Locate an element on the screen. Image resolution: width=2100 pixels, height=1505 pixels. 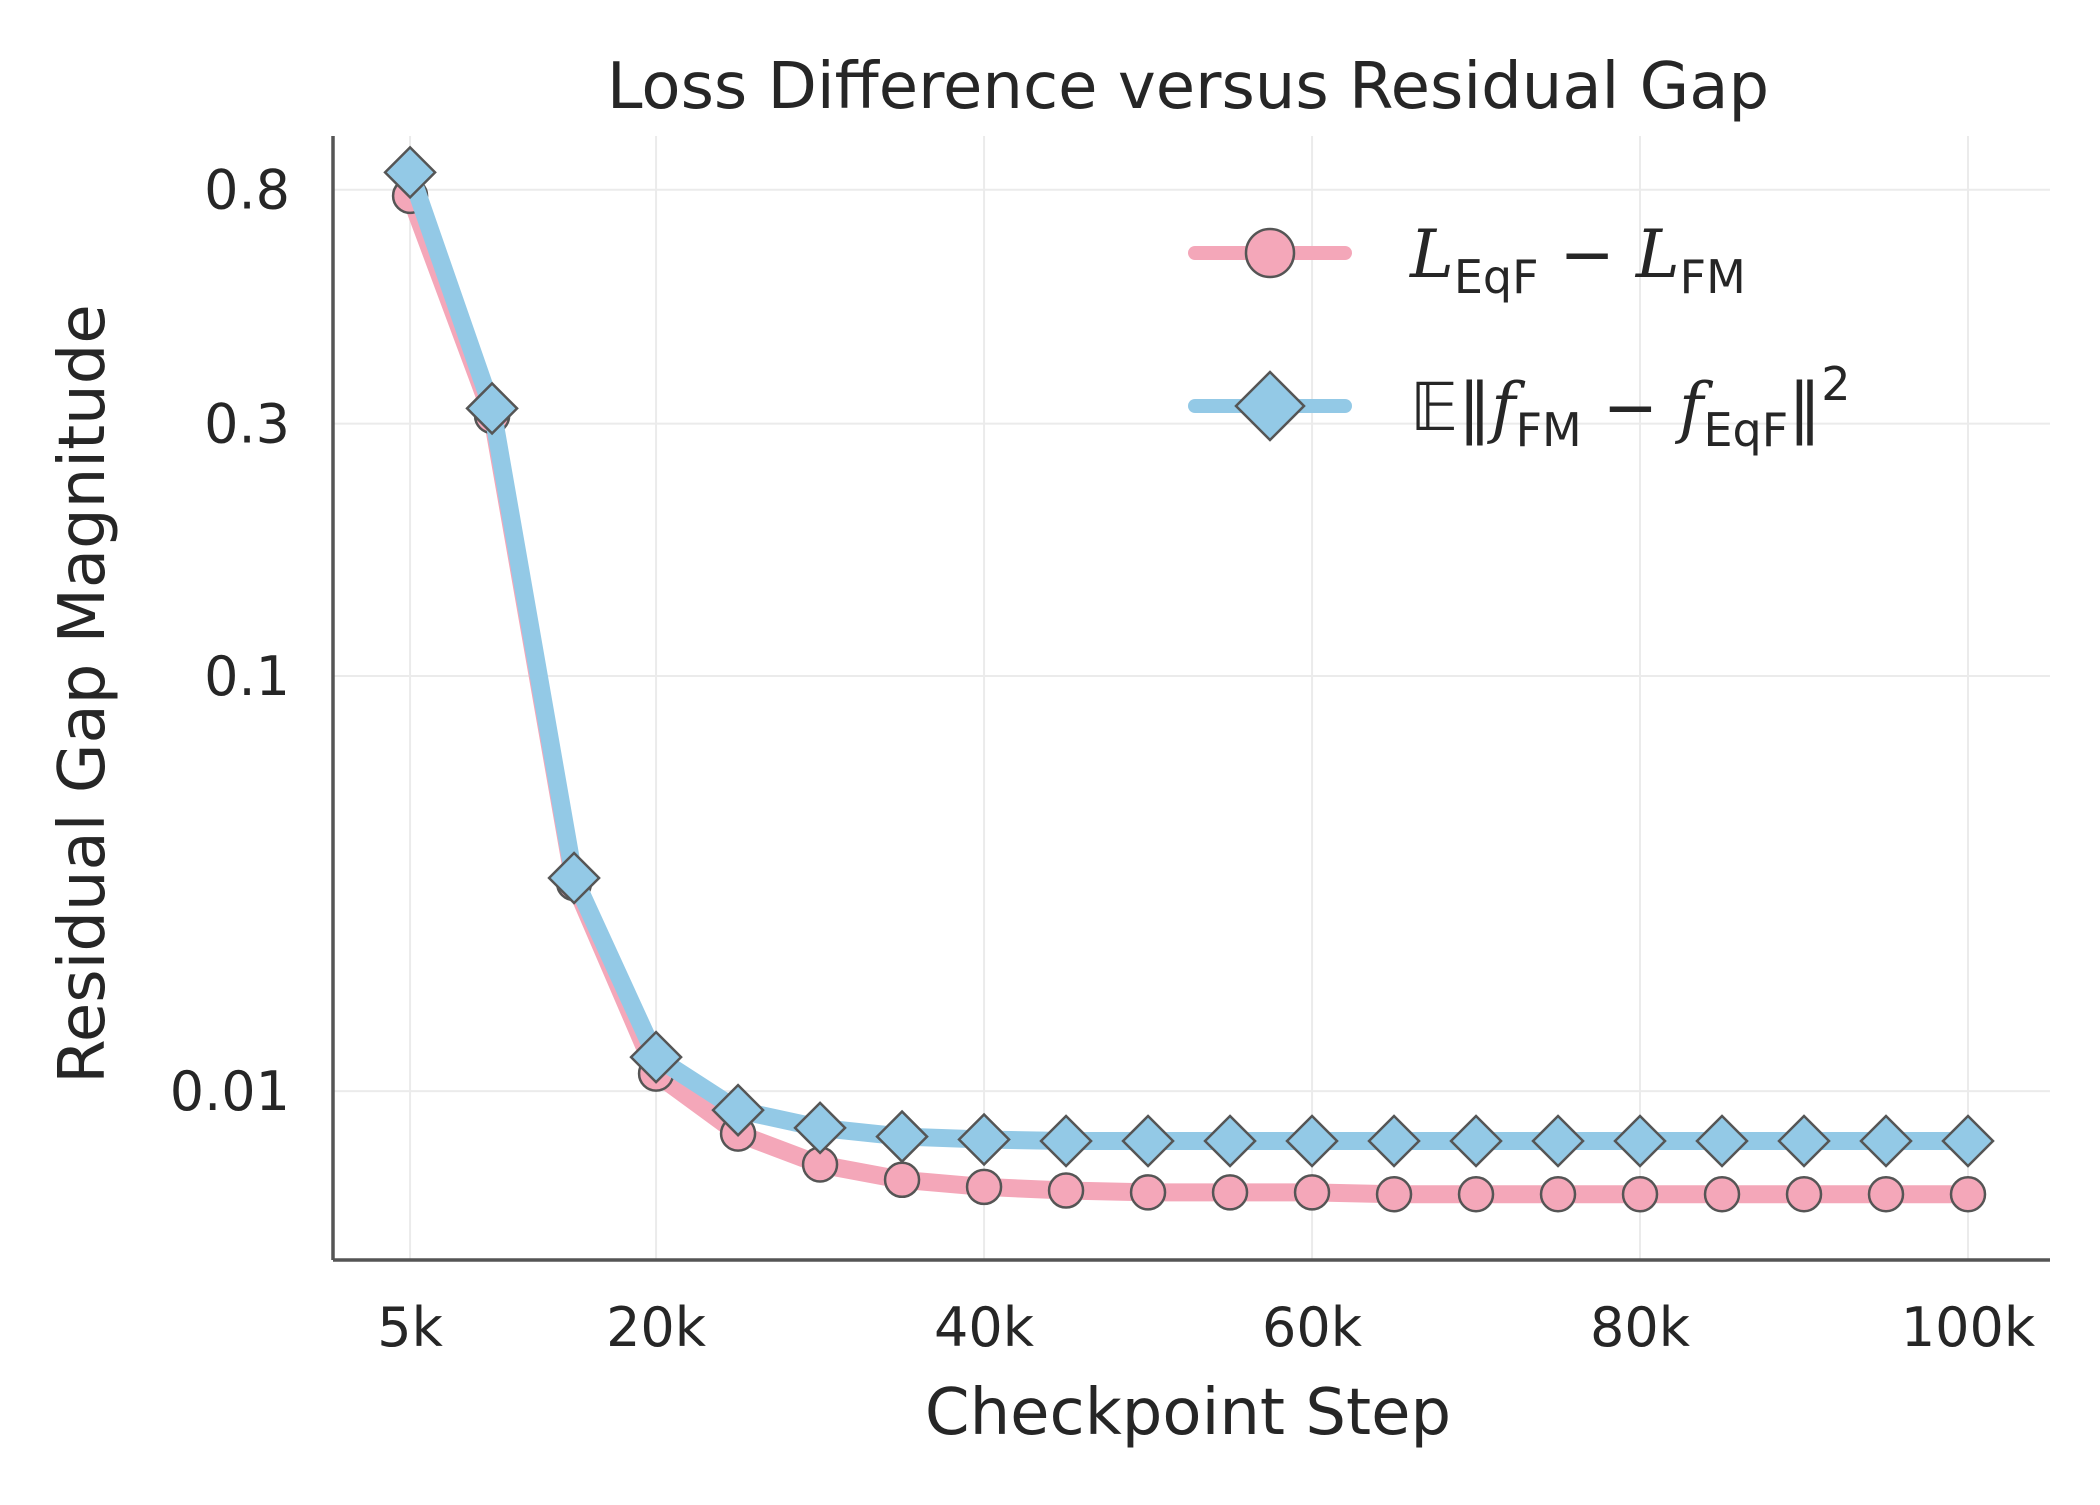
y-tick-label-3: 0.8 is located at coordinates (247, 190).